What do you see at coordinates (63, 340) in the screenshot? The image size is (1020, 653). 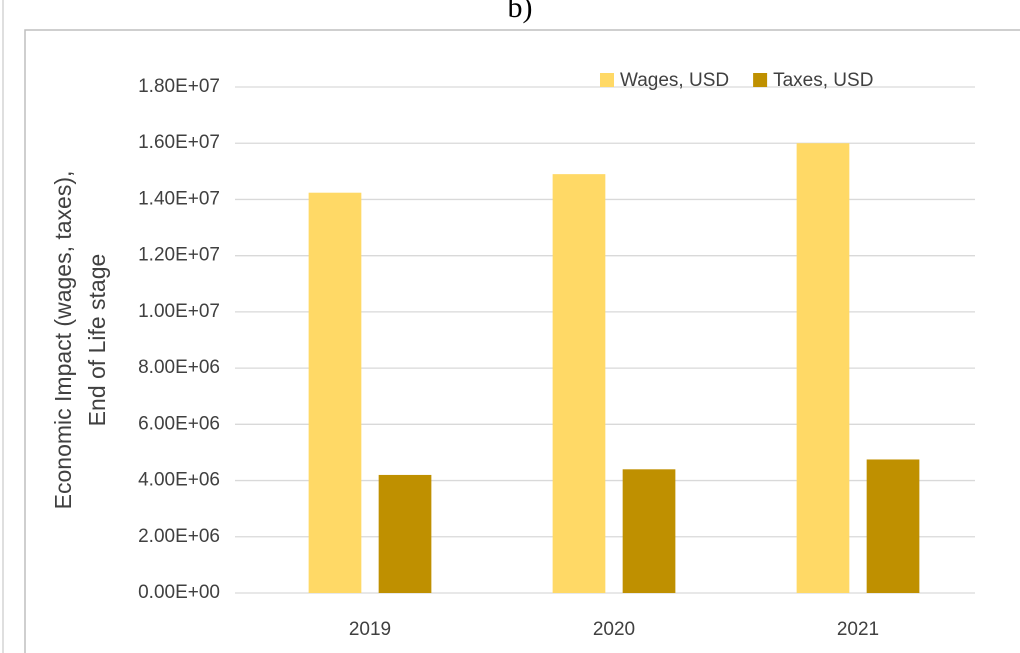 I see `y-axis-title: Economic Impact (wages, taxes),` at bounding box center [63, 340].